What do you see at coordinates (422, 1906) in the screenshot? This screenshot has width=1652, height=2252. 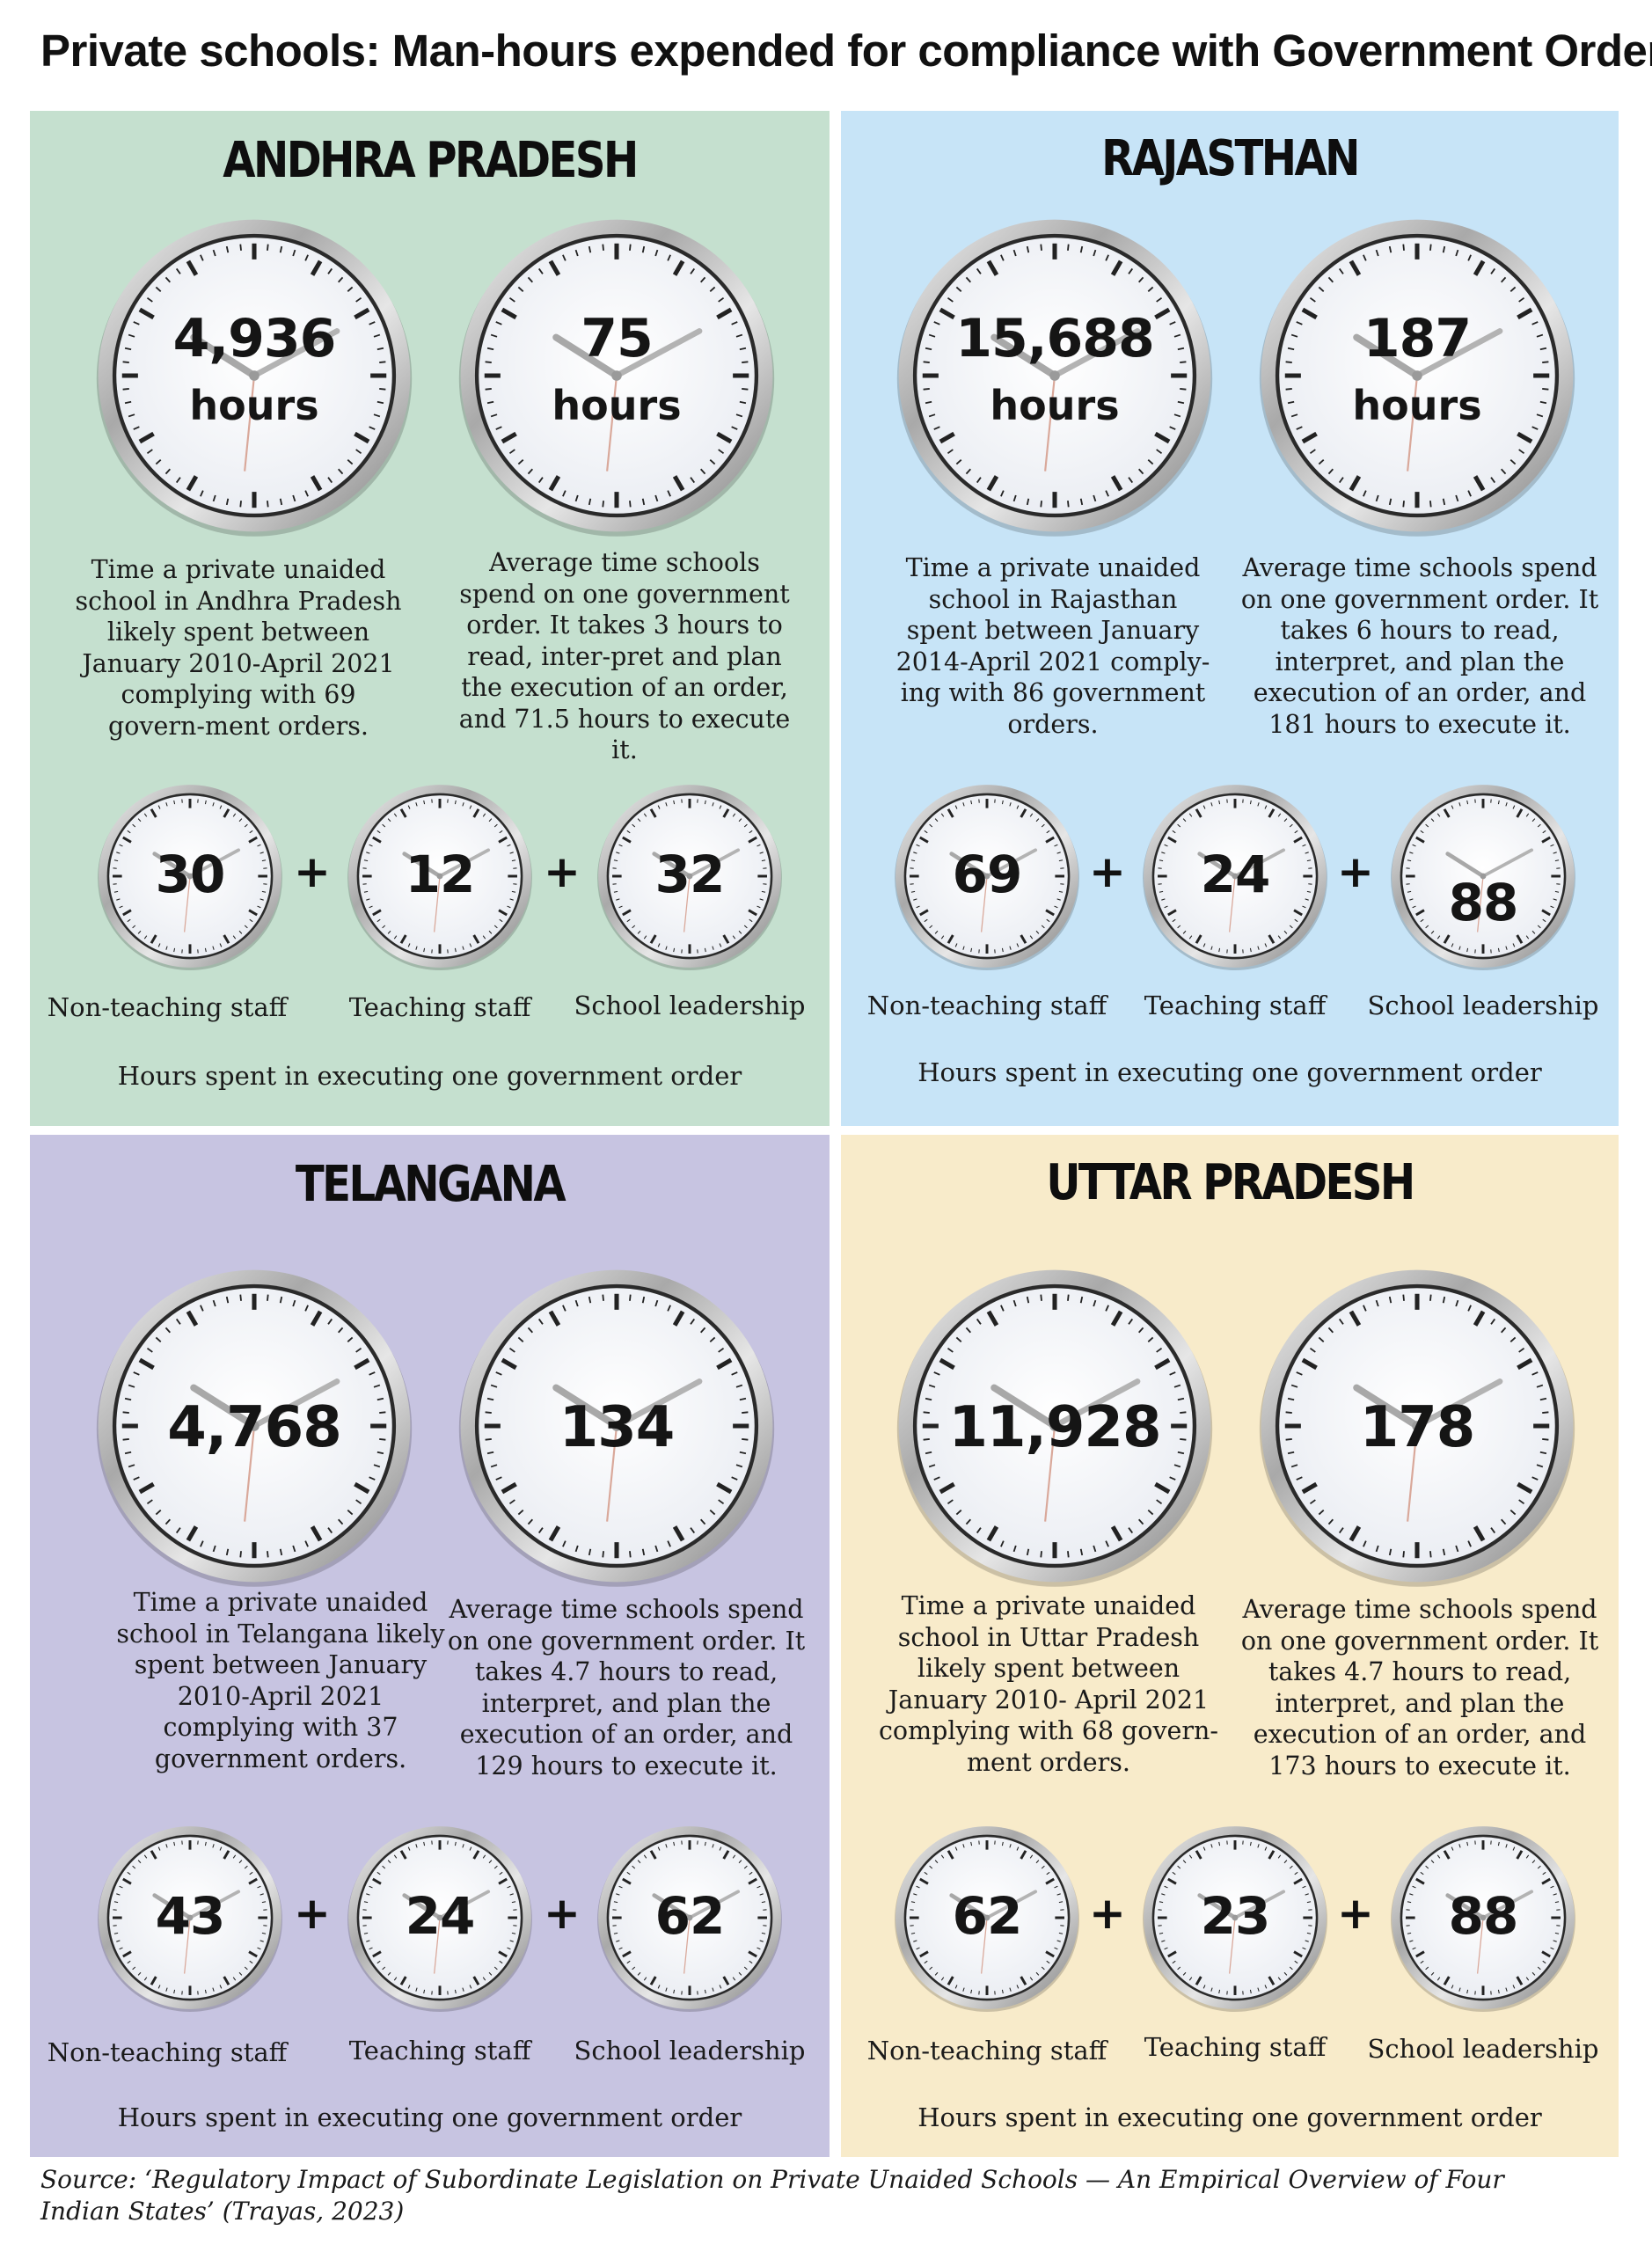 I see `hour-hand` at bounding box center [422, 1906].